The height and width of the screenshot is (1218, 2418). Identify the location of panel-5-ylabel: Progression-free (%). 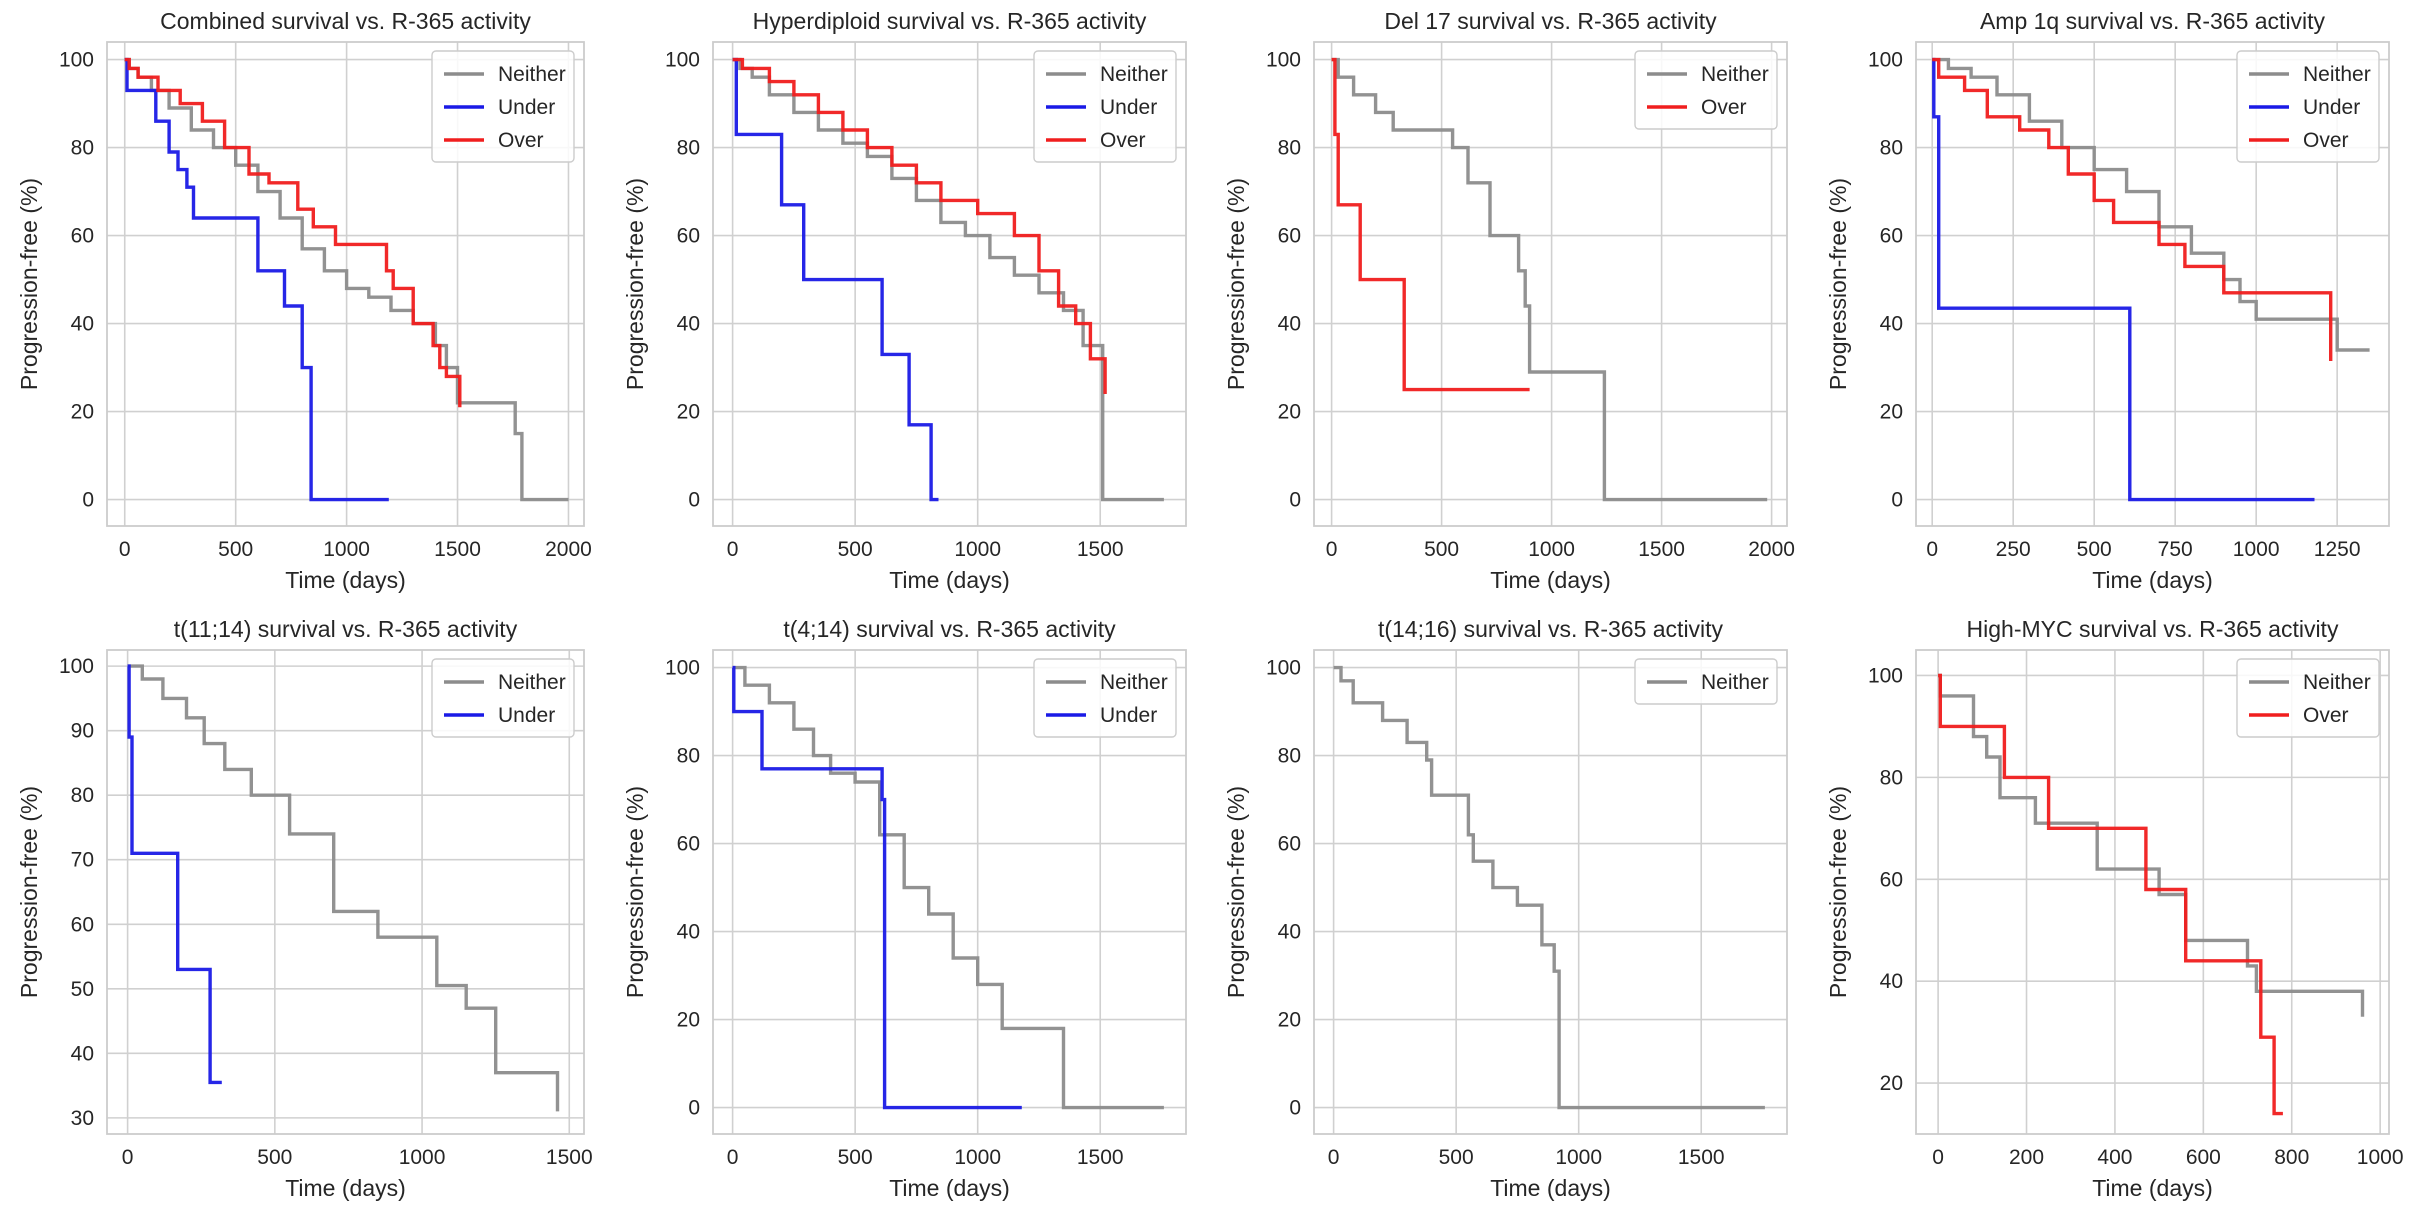
(29, 892).